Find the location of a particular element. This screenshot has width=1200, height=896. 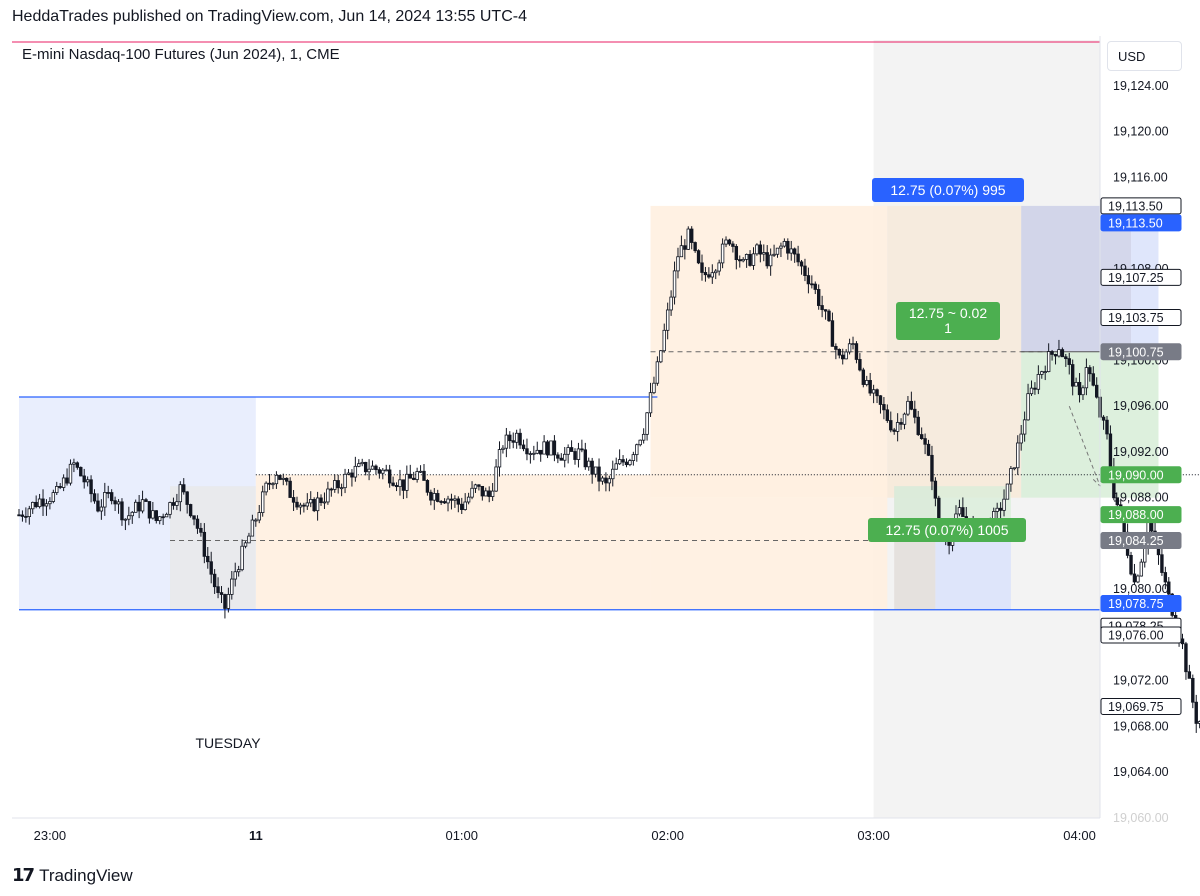

x-tick-label: 03:00 is located at coordinates (873, 835).